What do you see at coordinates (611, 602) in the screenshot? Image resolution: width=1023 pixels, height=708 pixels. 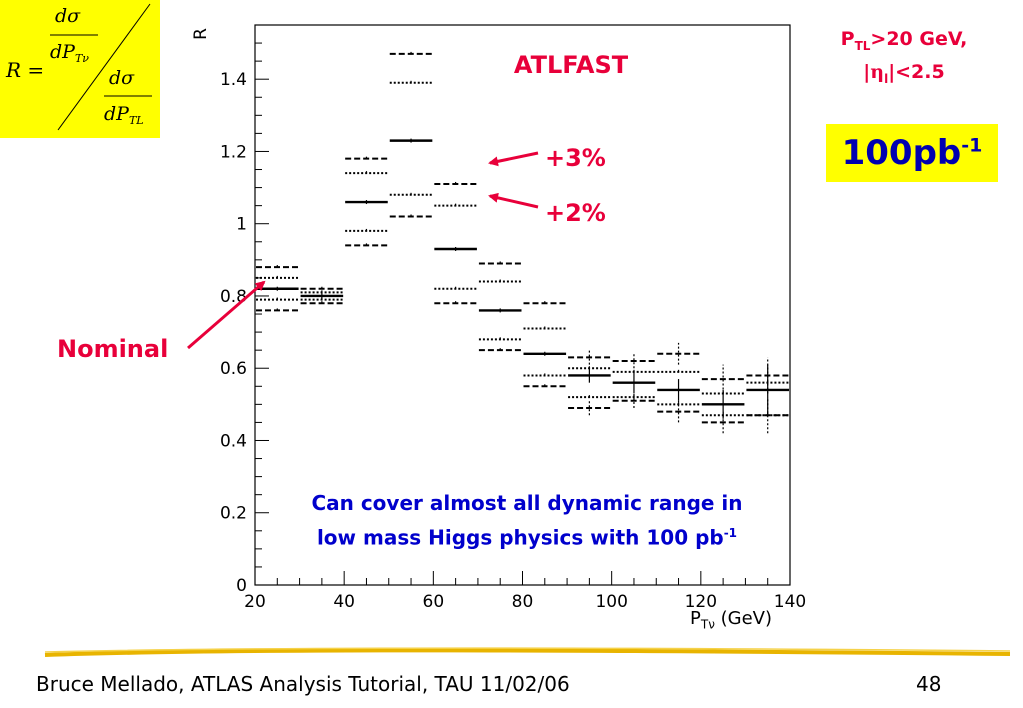 I see `x-tick-label: 100` at bounding box center [611, 602].